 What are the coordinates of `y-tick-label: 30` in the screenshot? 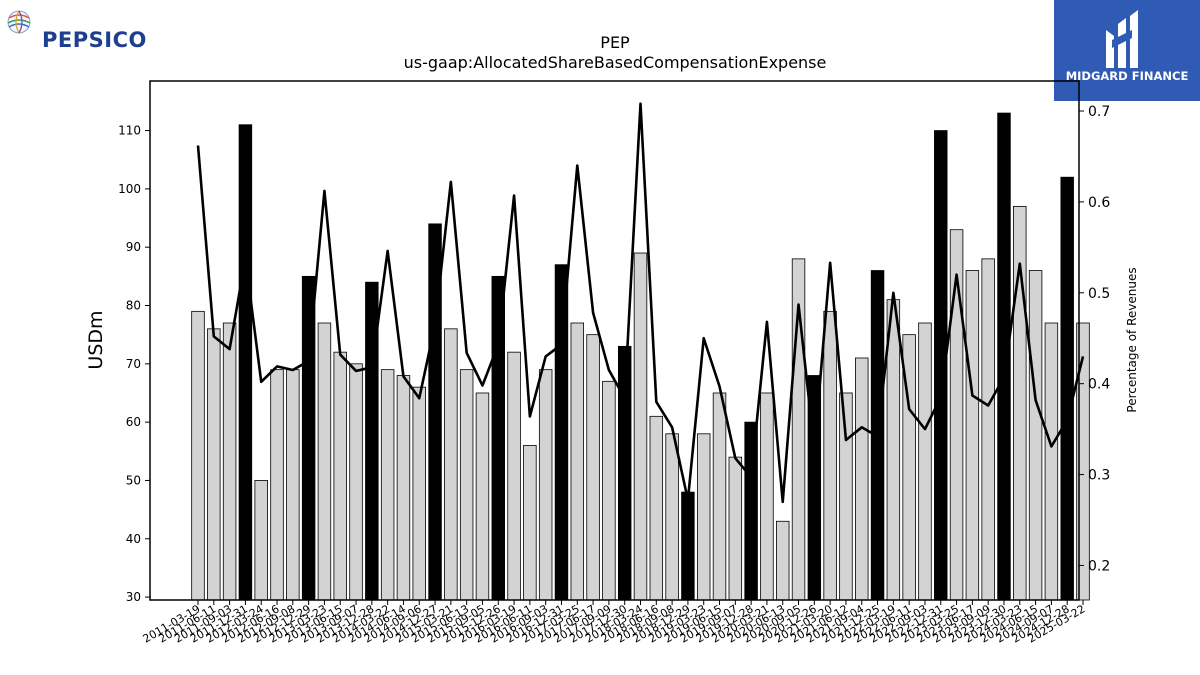 It's located at (133, 597).